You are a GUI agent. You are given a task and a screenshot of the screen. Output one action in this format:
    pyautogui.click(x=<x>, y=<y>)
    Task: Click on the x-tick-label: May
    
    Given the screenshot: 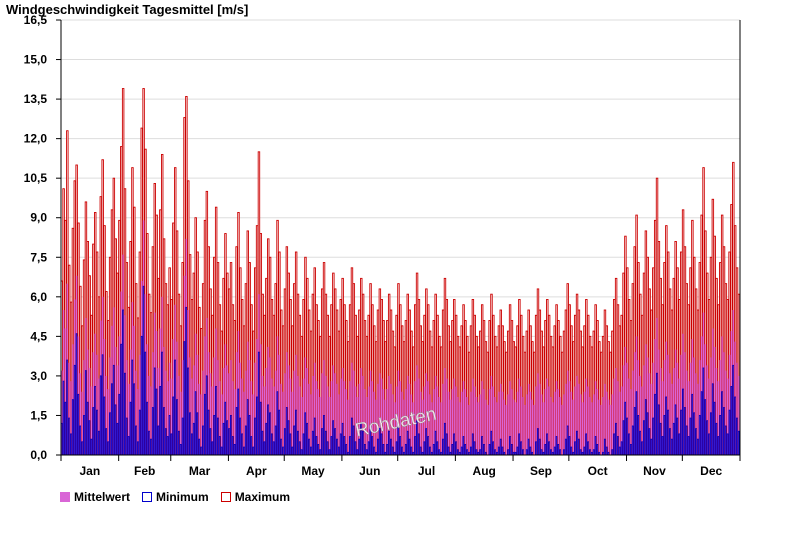 What is the action you would take?
    pyautogui.click(x=313, y=471)
    